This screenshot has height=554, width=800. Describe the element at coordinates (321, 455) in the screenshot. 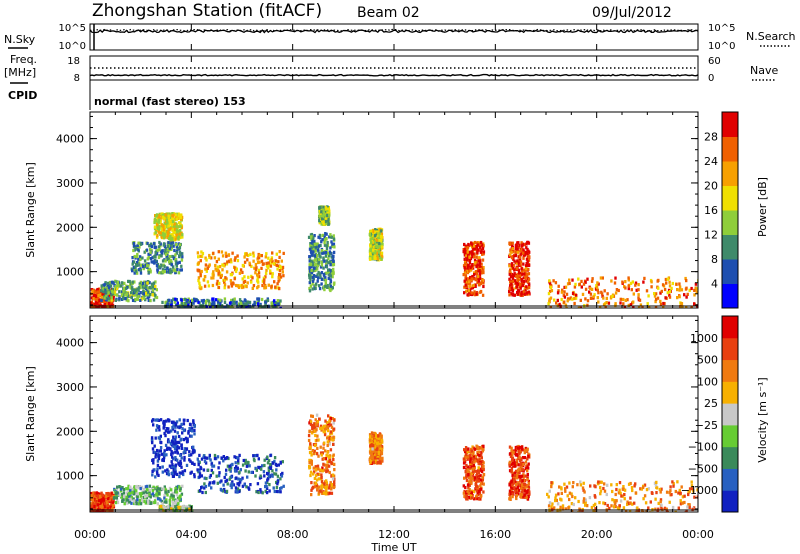

I see `echo-region` at that location.